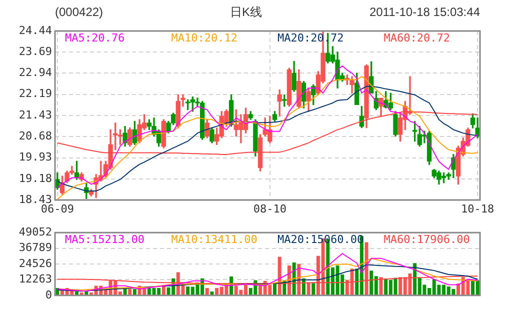 The height and width of the screenshot is (330, 505). What do you see at coordinates (57, 209) in the screenshot?
I see `x-tick-label: 06-09` at bounding box center [57, 209].